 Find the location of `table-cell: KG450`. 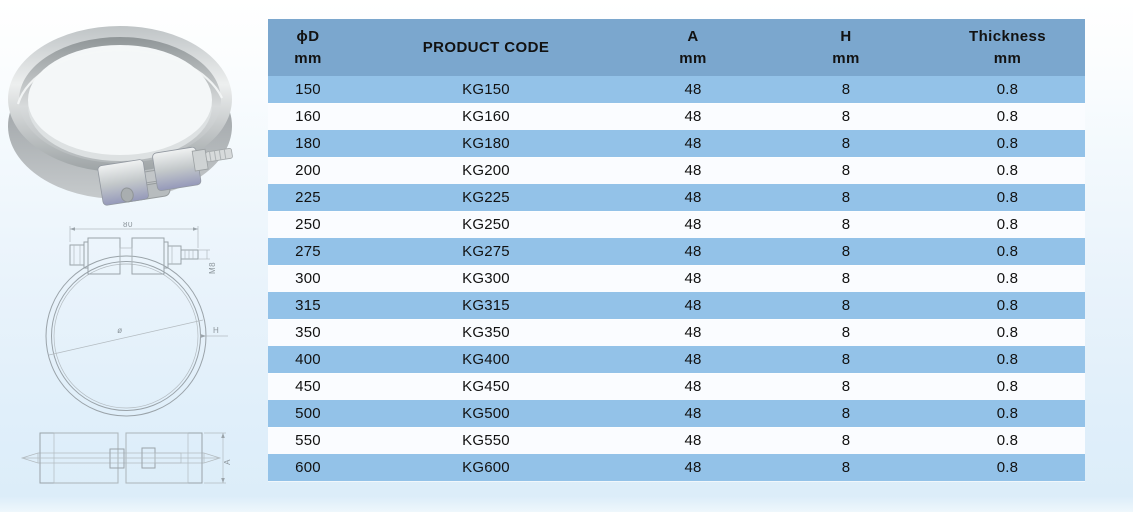

table-cell: KG450 is located at coordinates (486, 386).